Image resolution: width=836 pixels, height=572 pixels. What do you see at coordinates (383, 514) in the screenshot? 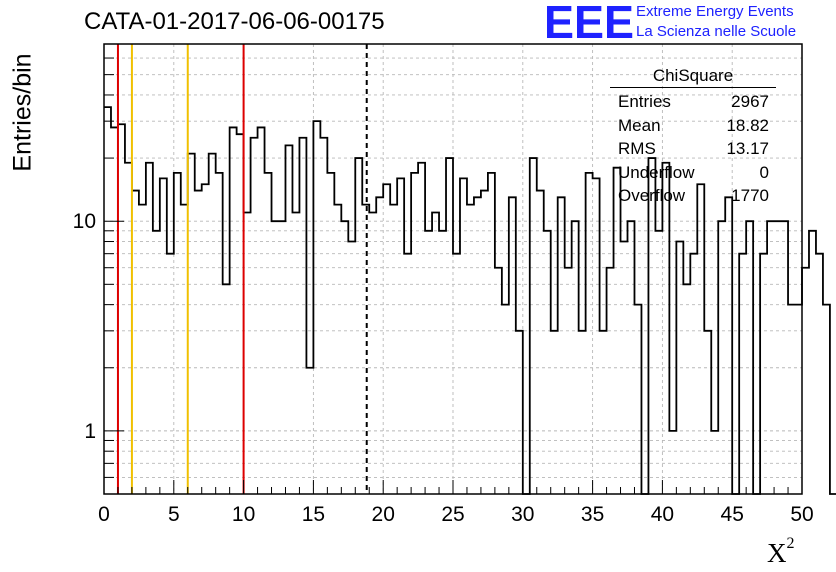
I see `x-tick-label: 20` at bounding box center [383, 514].